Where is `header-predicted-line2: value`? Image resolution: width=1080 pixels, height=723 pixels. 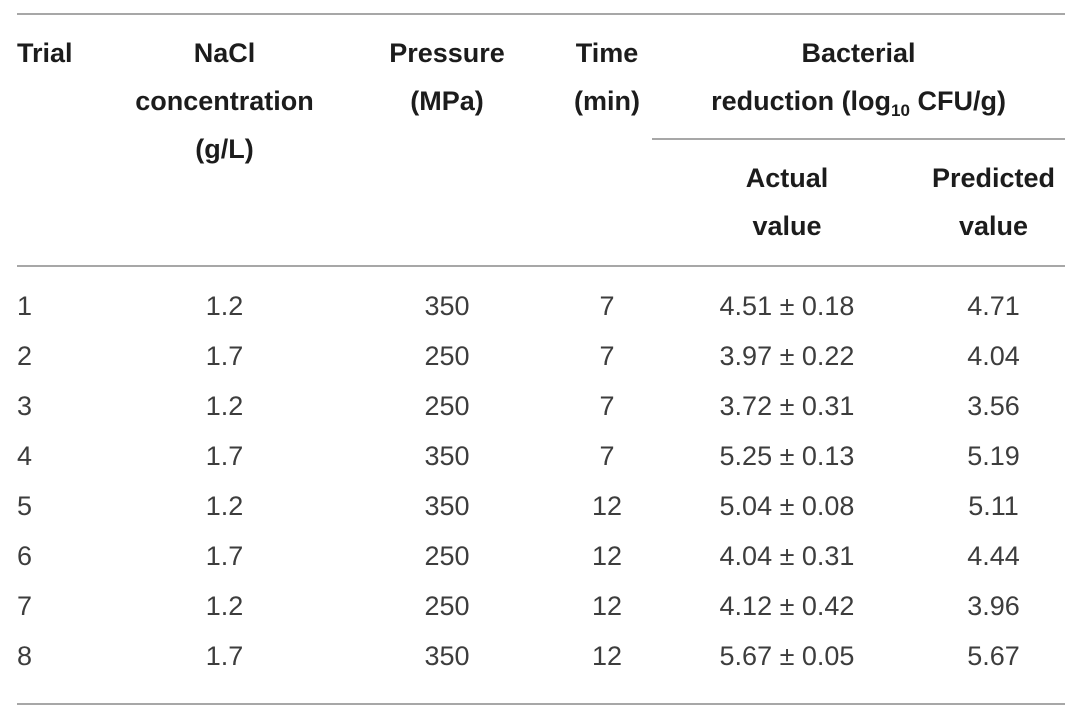 header-predicted-line2: value is located at coordinates (993, 226).